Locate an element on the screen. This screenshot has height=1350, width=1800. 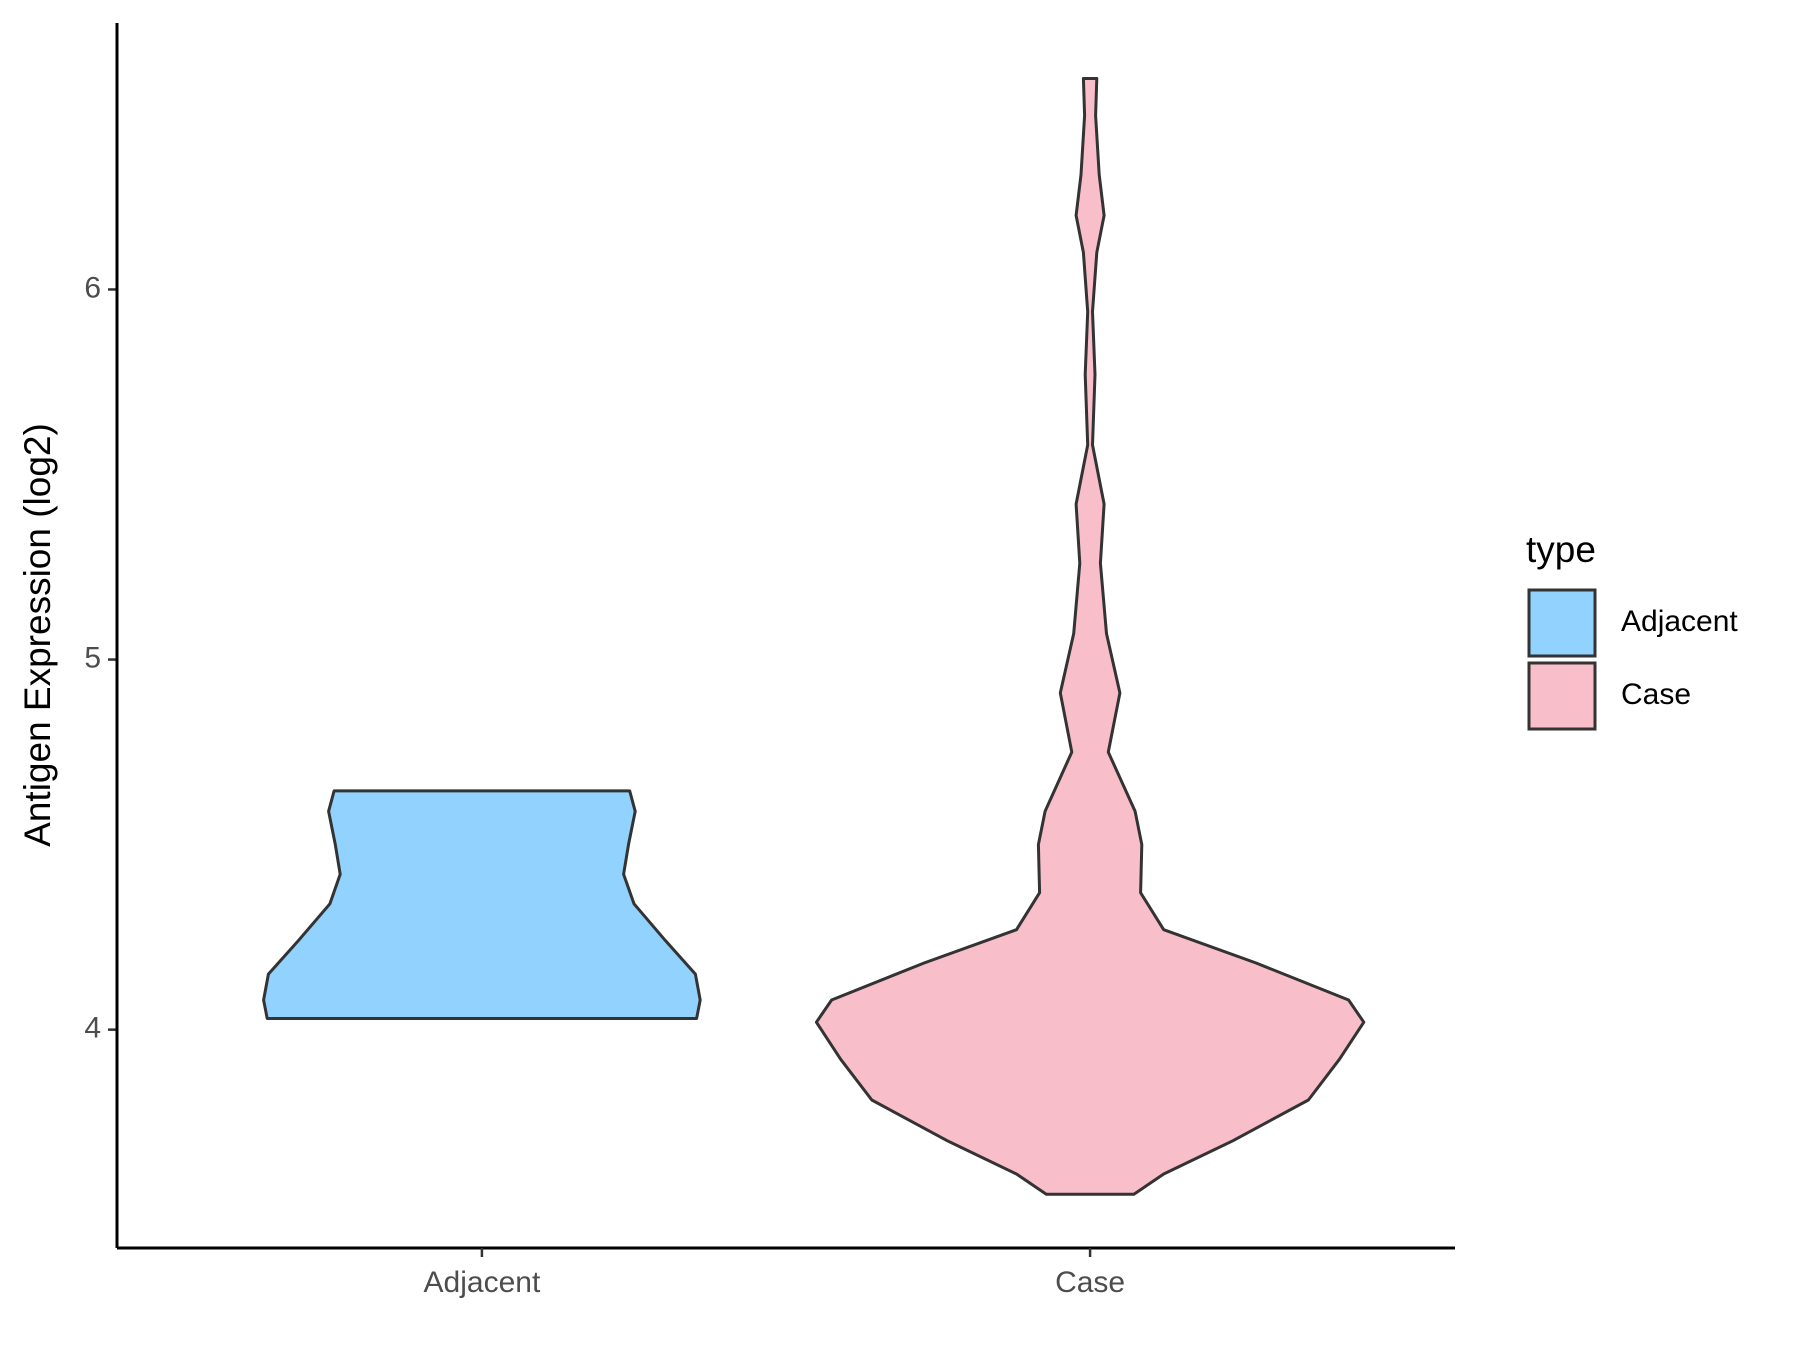
legend-label: Adjacent is located at coordinates (1679, 621).